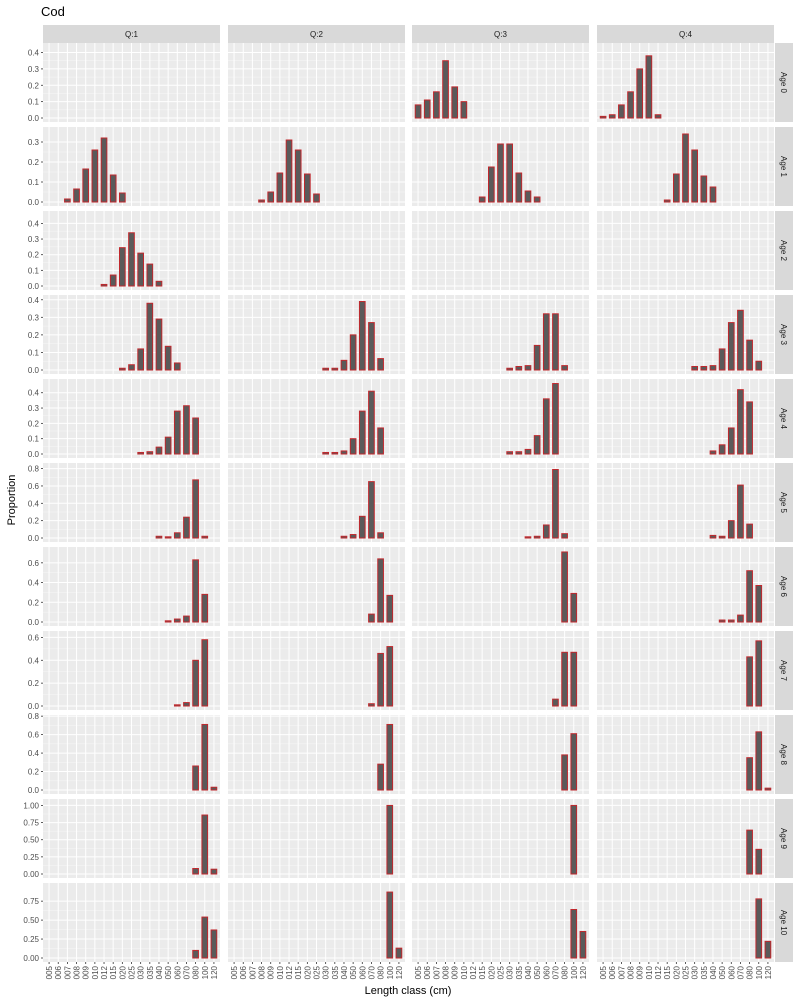  What do you see at coordinates (95, 972) in the screenshot?
I see `x-tick-label: 010` at bounding box center [95, 972].